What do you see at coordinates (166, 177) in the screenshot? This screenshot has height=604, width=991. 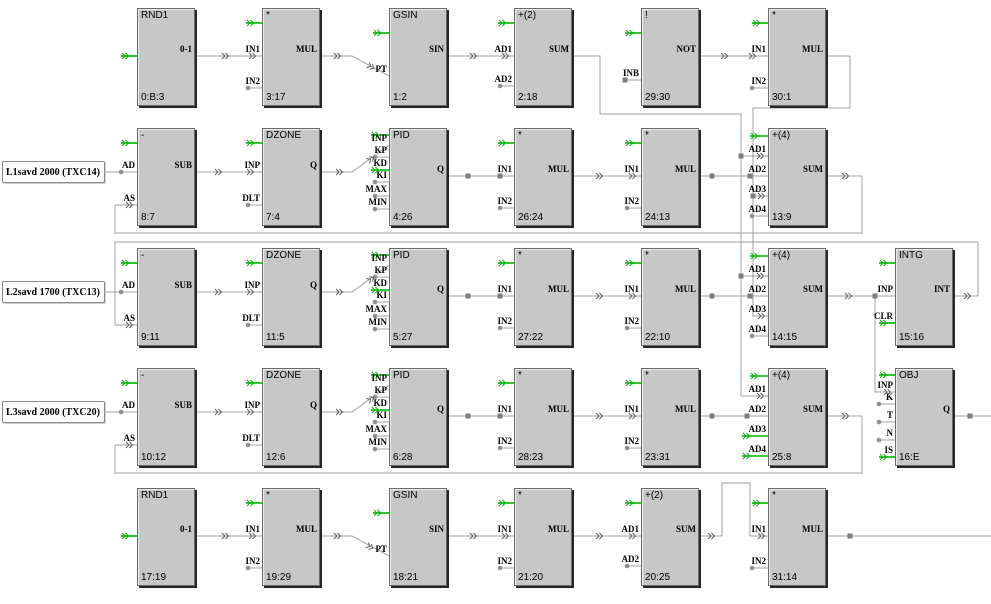 I see `function-block-8-7: - 8:7` at bounding box center [166, 177].